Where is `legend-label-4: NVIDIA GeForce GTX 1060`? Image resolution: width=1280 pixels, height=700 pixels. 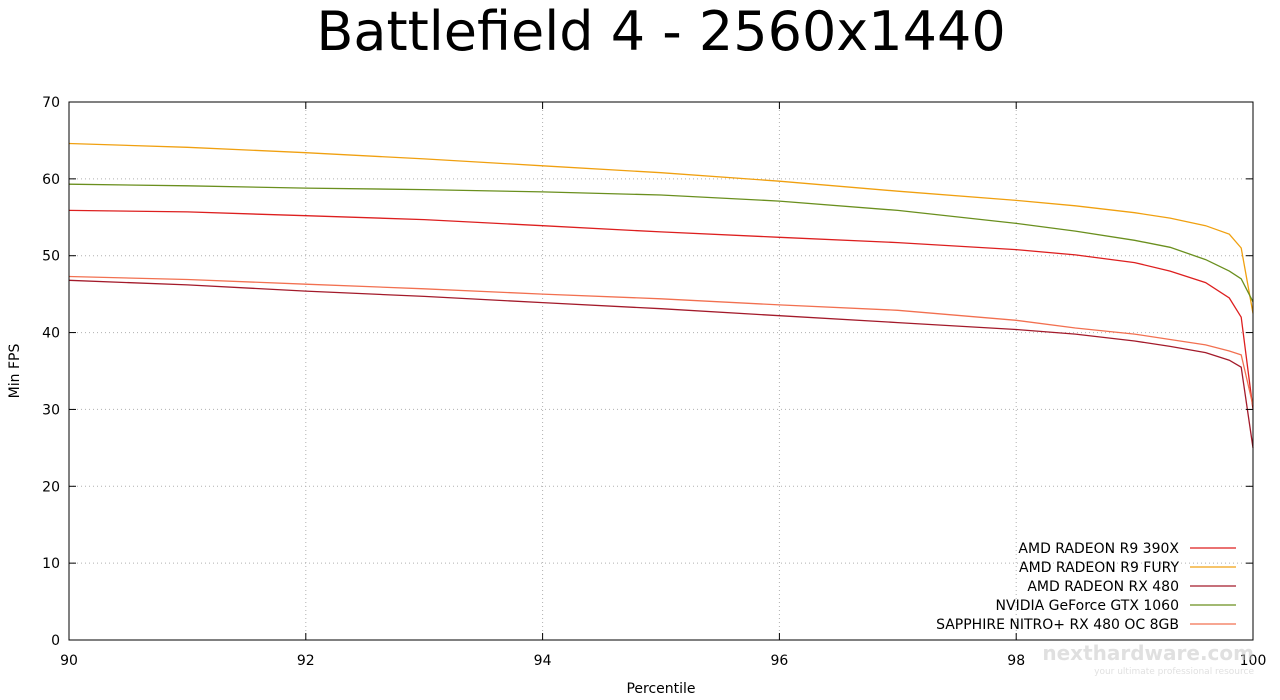 legend-label-4: NVIDIA GeForce GTX 1060 is located at coordinates (1087, 606).